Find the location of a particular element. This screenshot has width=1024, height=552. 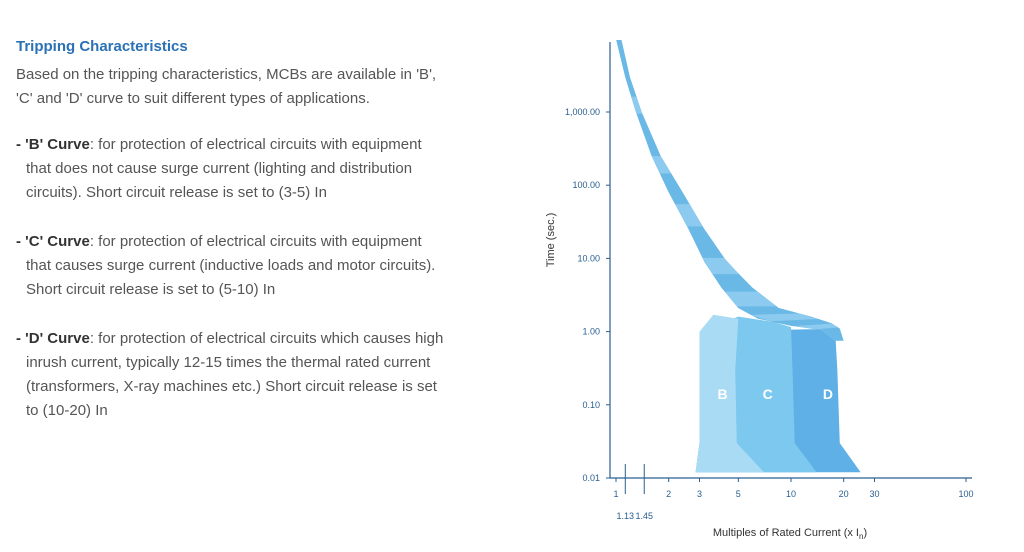

curve-c-label: C is located at coordinates (768, 394).